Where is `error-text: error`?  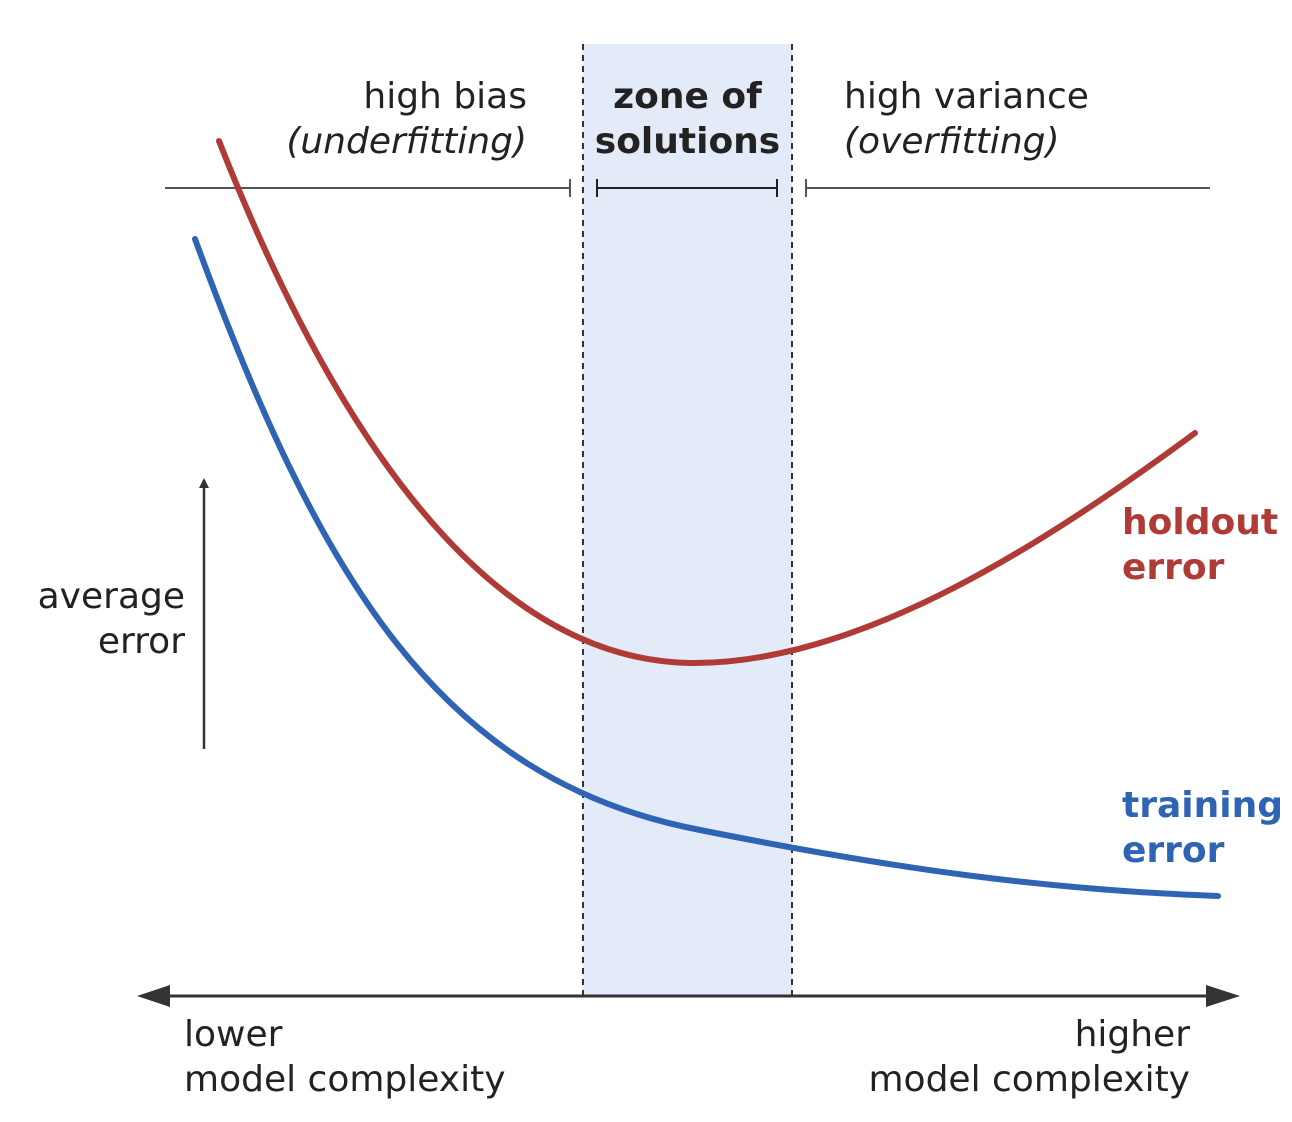
error-text: error is located at coordinates (141, 641).